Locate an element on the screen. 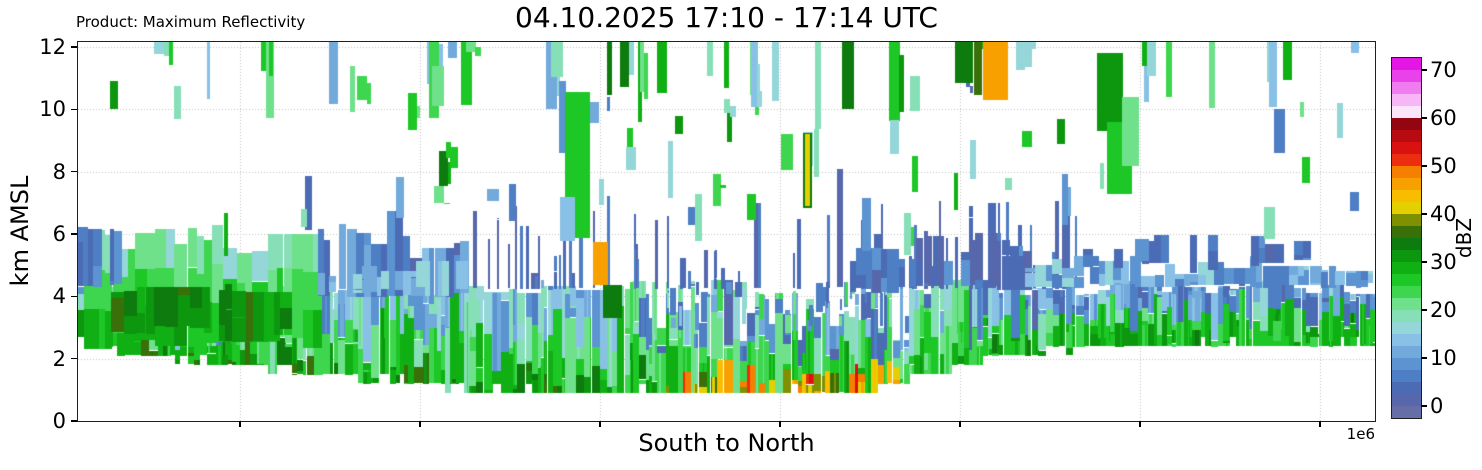 Image resolution: width=1482 pixels, height=470 pixels. y-tick-label: 0 is located at coordinates (59, 421).